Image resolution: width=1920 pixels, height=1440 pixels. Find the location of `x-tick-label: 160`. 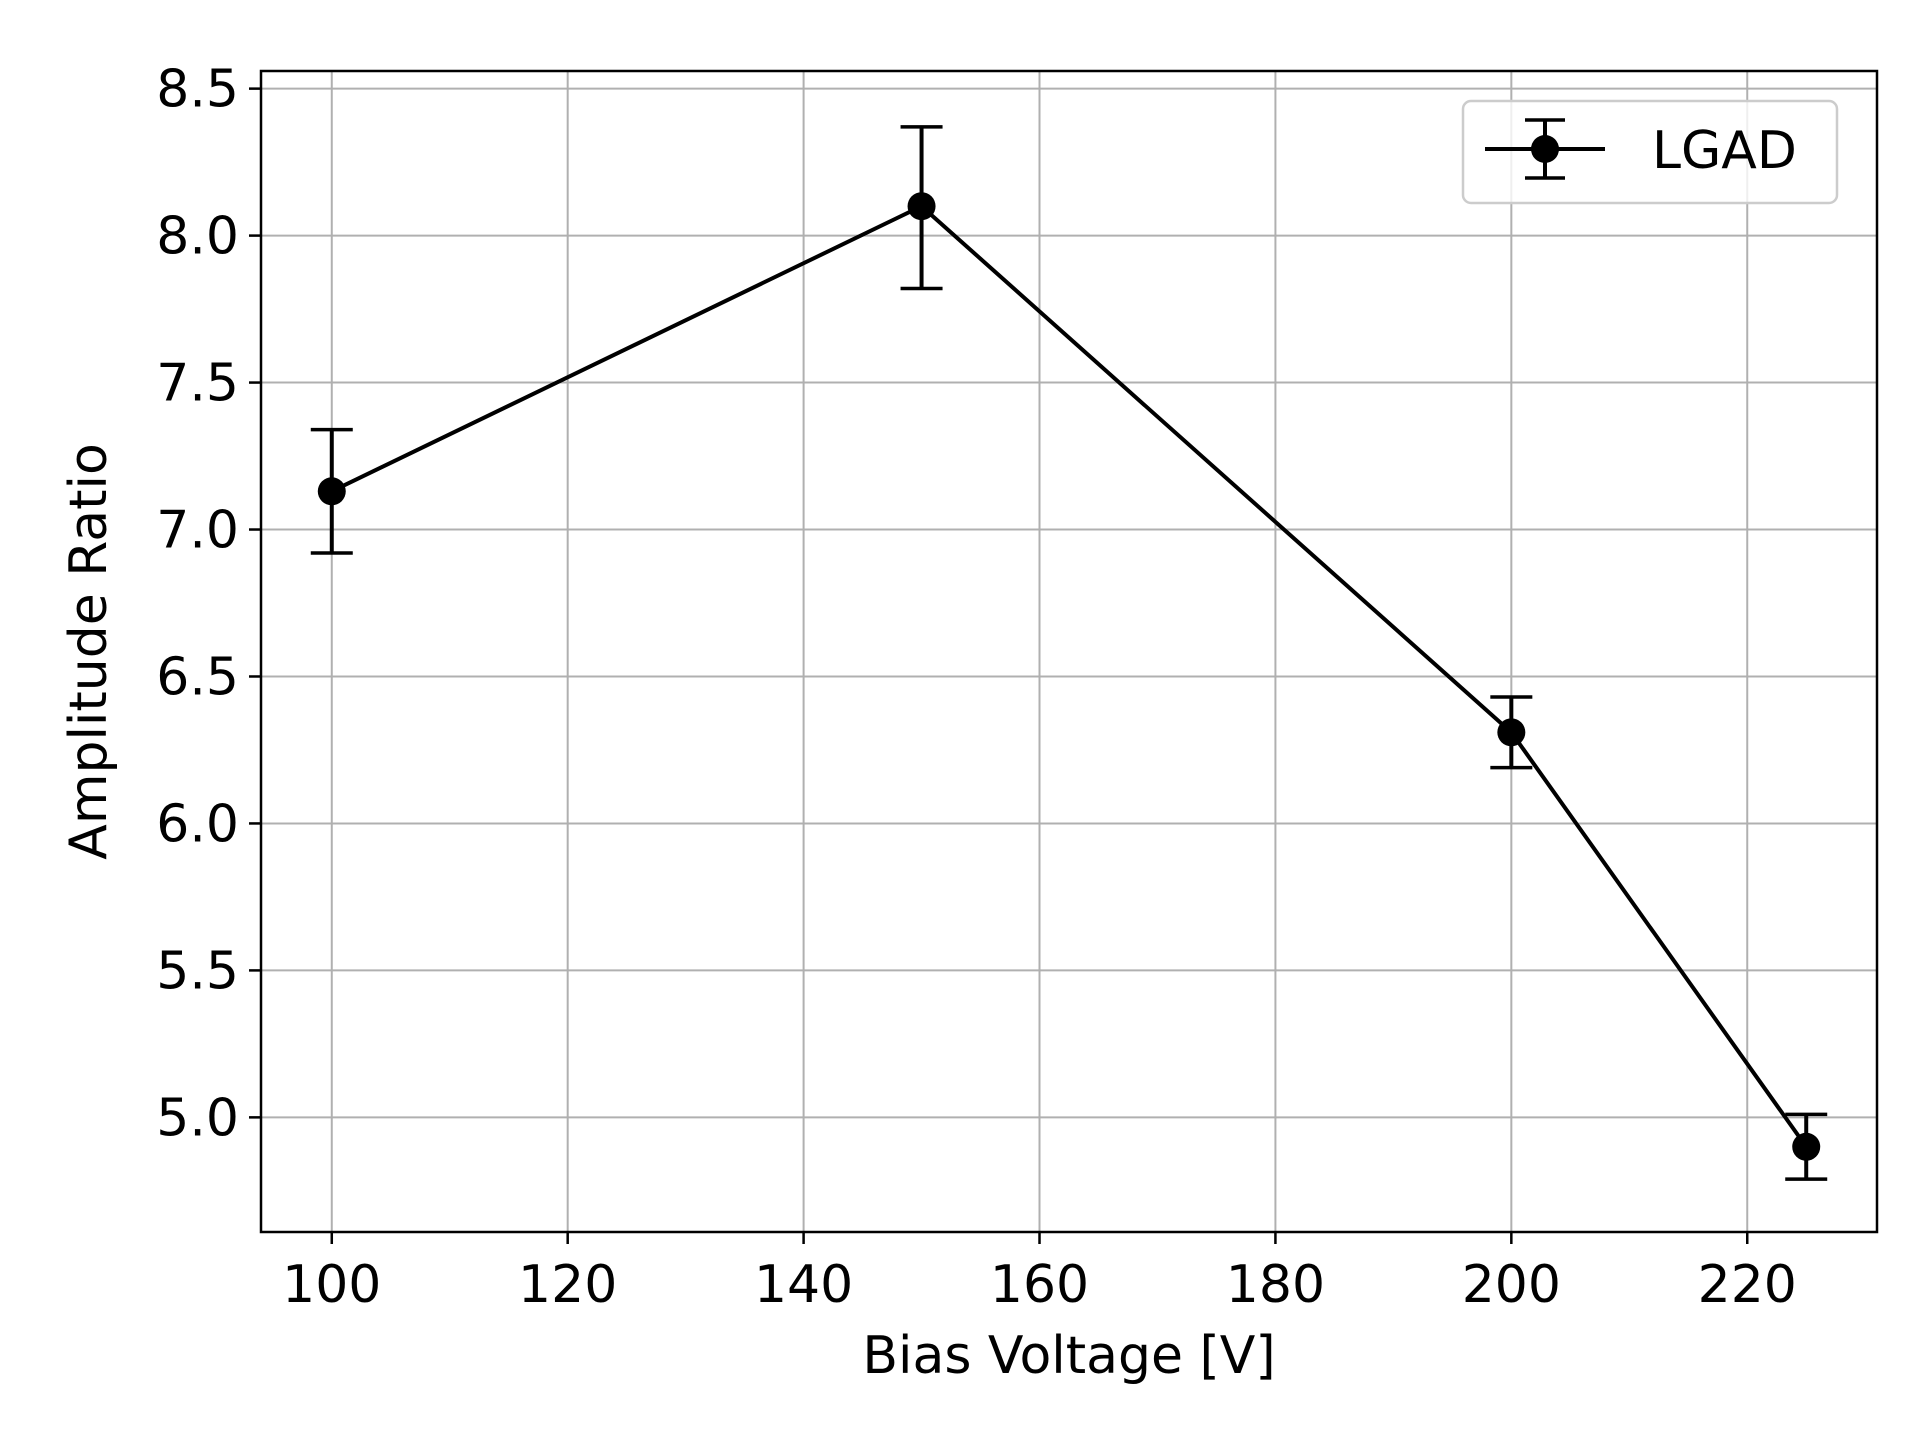

x-tick-label: 160 is located at coordinates (1039, 1285).